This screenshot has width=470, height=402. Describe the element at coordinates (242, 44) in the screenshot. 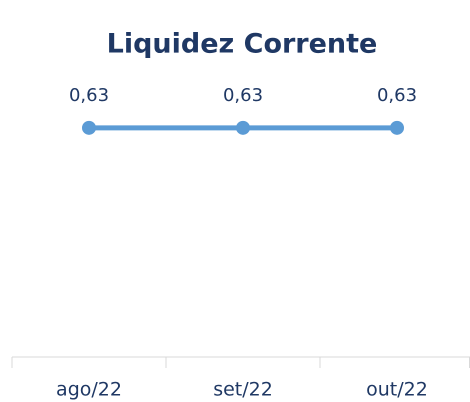

I see `chart-title: Liquidez Corrente` at that location.